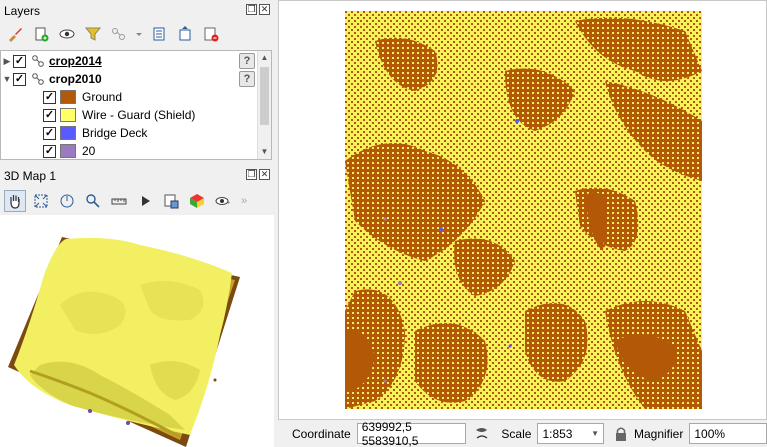 This screenshot has height=447, width=767. What do you see at coordinates (102, 97) in the screenshot?
I see `legend-label: Ground` at bounding box center [102, 97].